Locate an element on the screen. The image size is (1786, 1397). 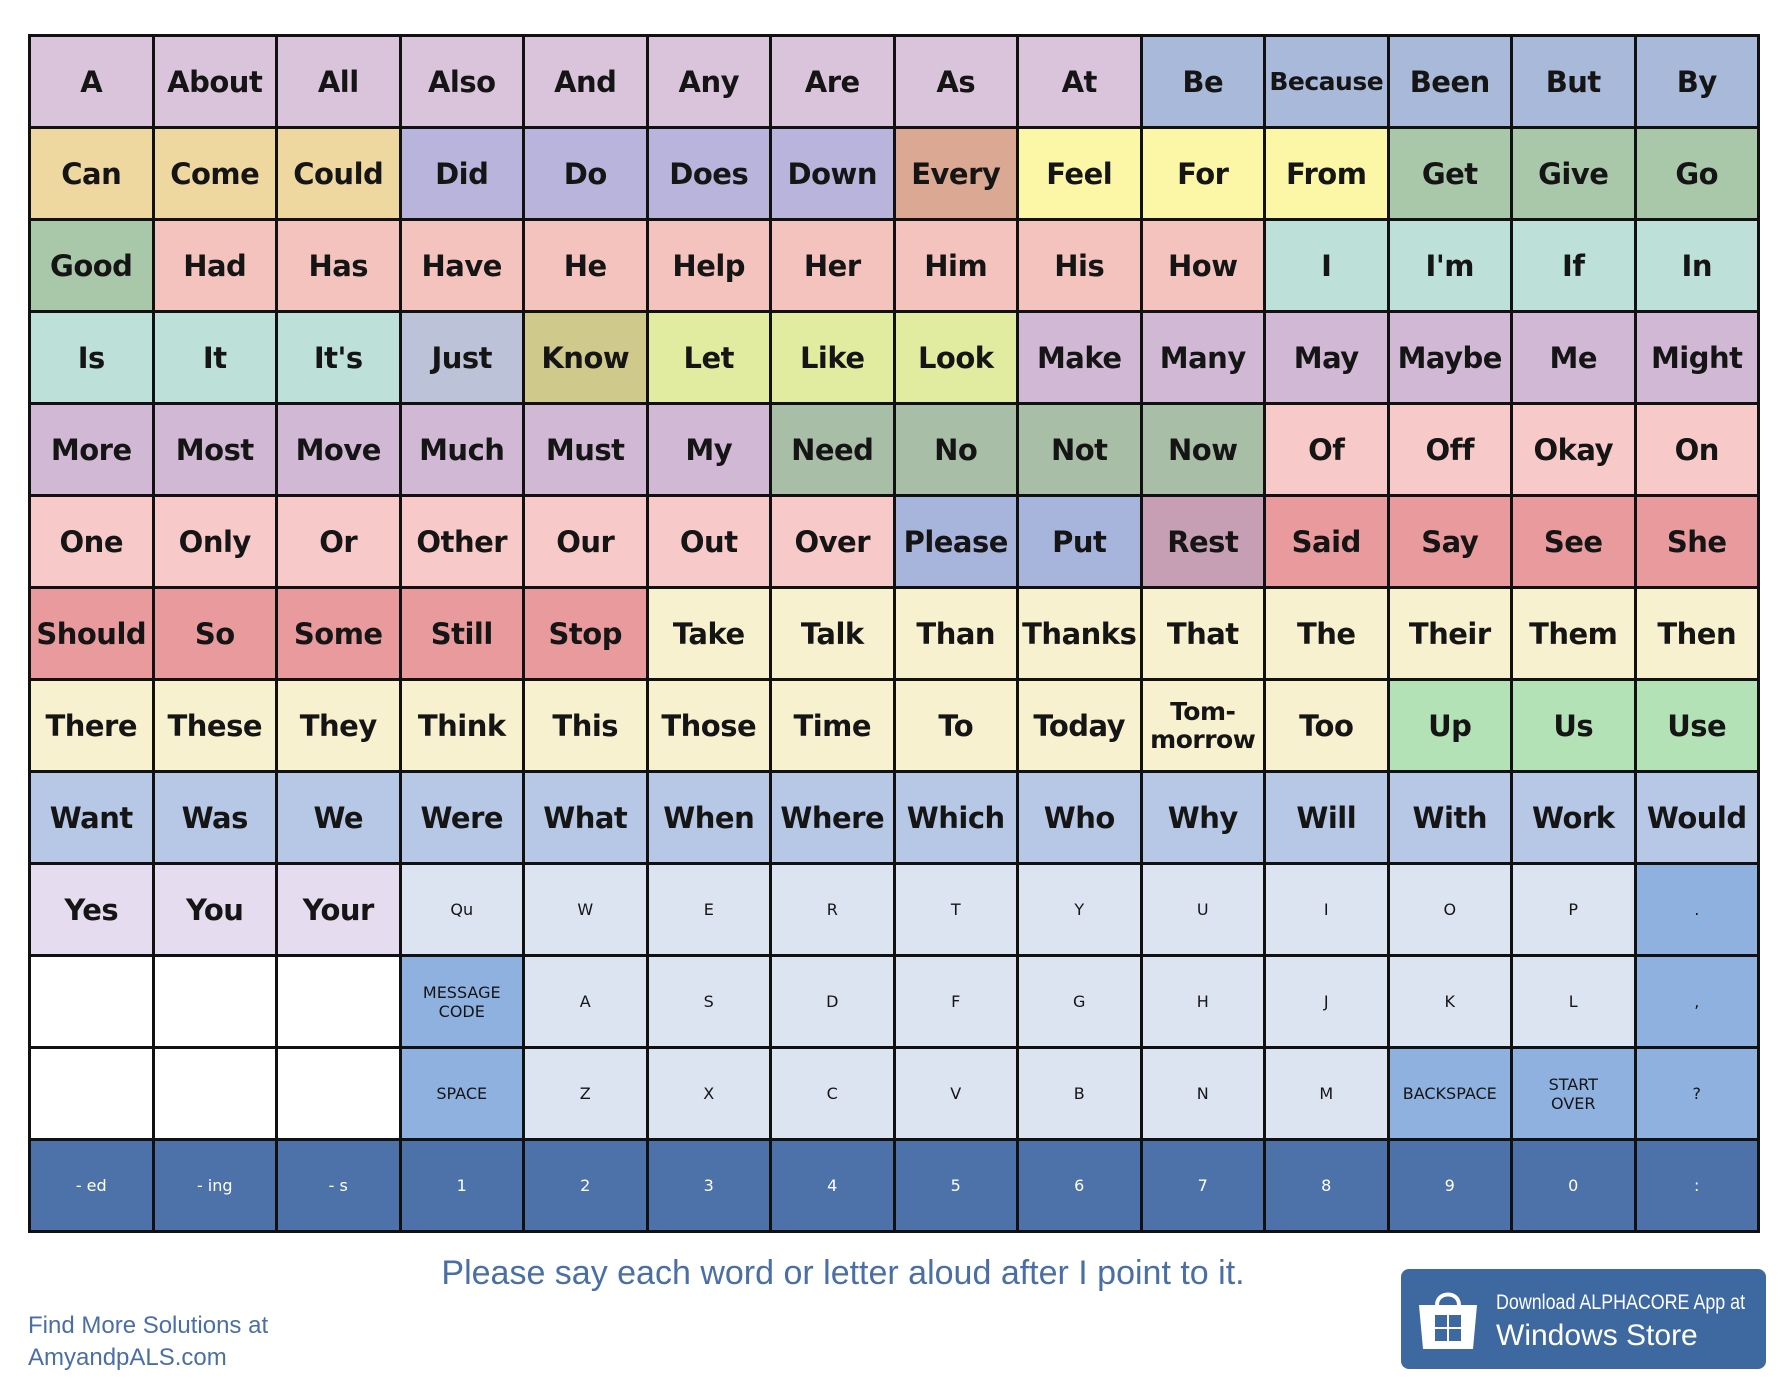
cell-text: Think is located at coordinates (461, 725).